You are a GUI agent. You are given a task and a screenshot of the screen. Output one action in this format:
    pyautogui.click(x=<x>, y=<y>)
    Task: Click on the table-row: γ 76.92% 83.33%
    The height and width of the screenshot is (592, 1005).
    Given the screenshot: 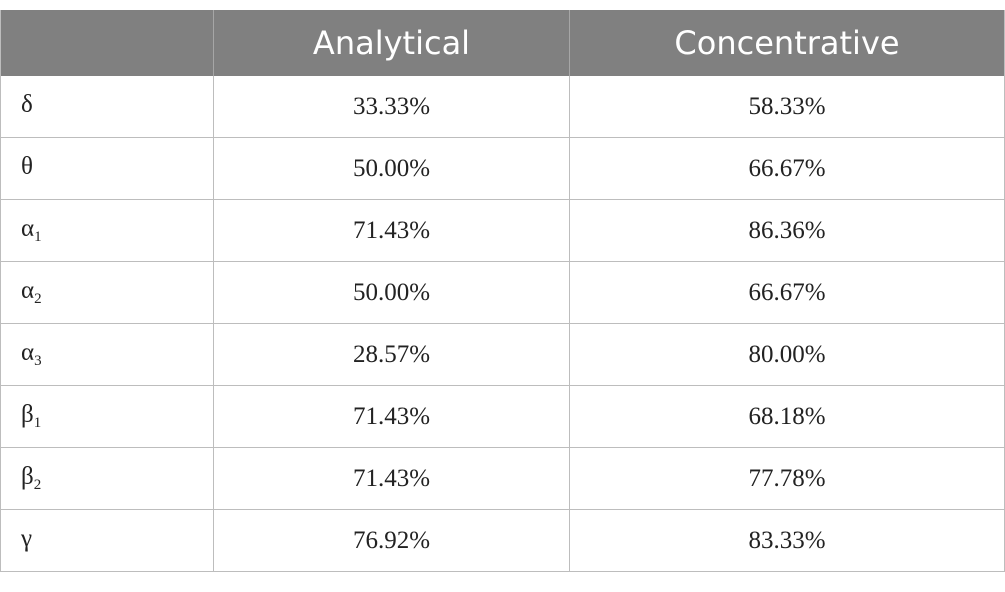 What is the action you would take?
    pyautogui.click(x=502, y=540)
    